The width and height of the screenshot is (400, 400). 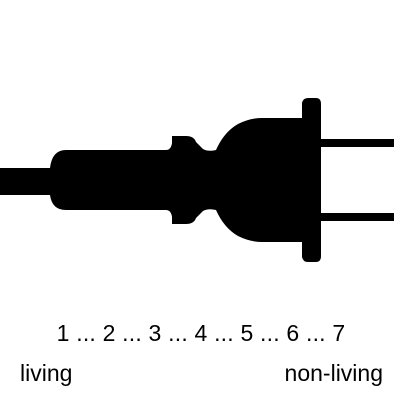 I want to click on scale-numbers: 1 ... 2 ... 3 ... 4 ... 5 ... 6 ... 7, so click(x=200, y=333).